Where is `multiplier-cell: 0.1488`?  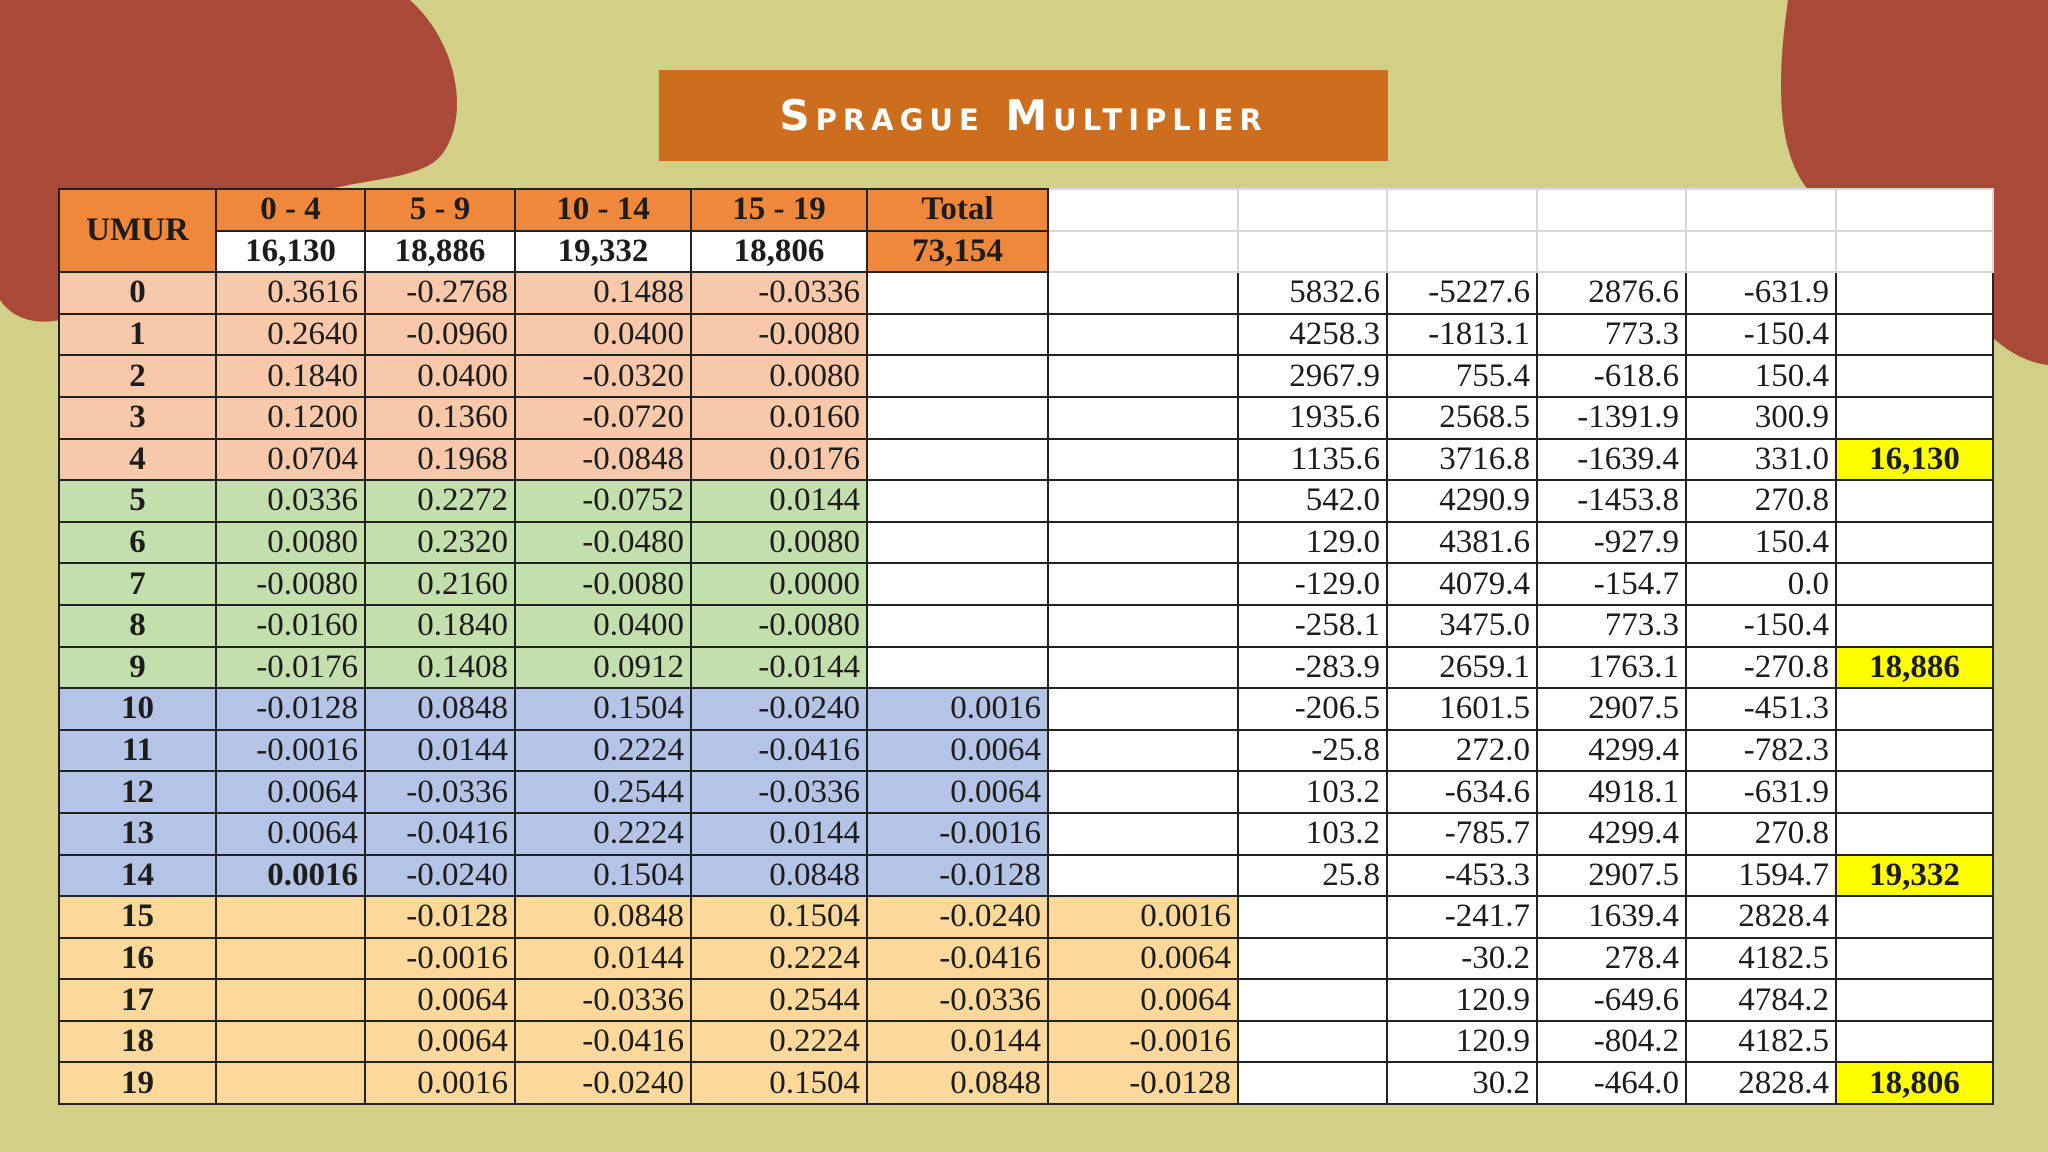 multiplier-cell: 0.1488 is located at coordinates (603, 293).